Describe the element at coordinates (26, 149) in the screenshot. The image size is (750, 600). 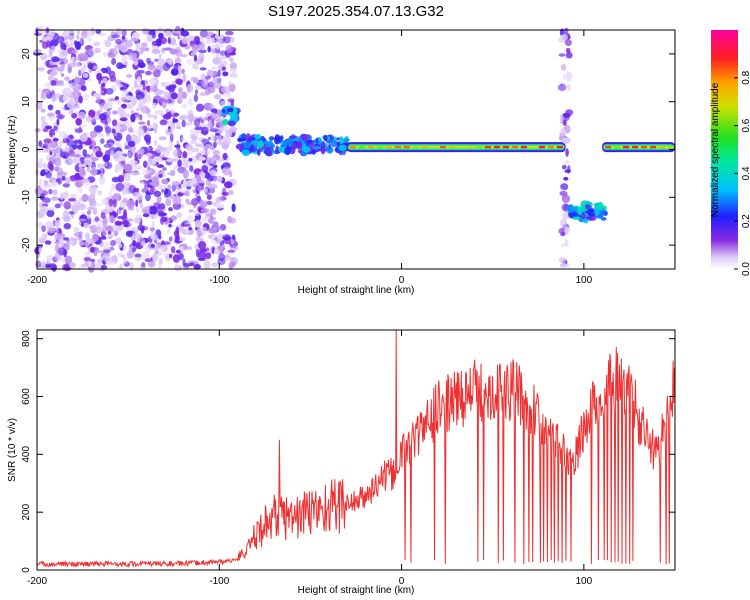
I see `y-tick-label: 0` at that location.